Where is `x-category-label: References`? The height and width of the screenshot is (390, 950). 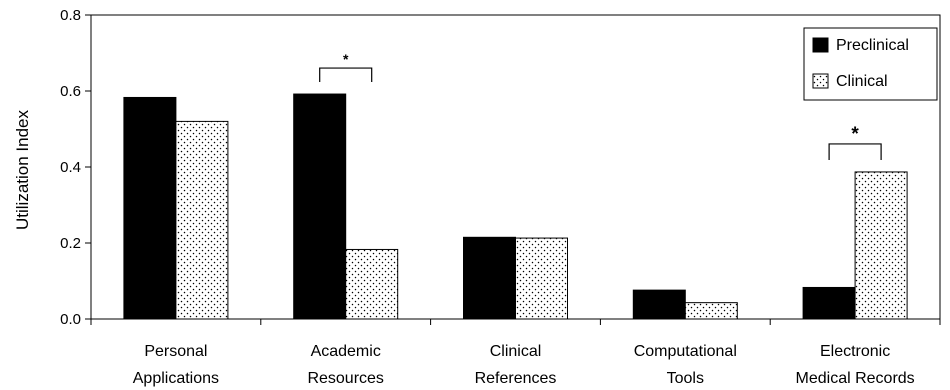
x-category-label: References is located at coordinates (516, 378).